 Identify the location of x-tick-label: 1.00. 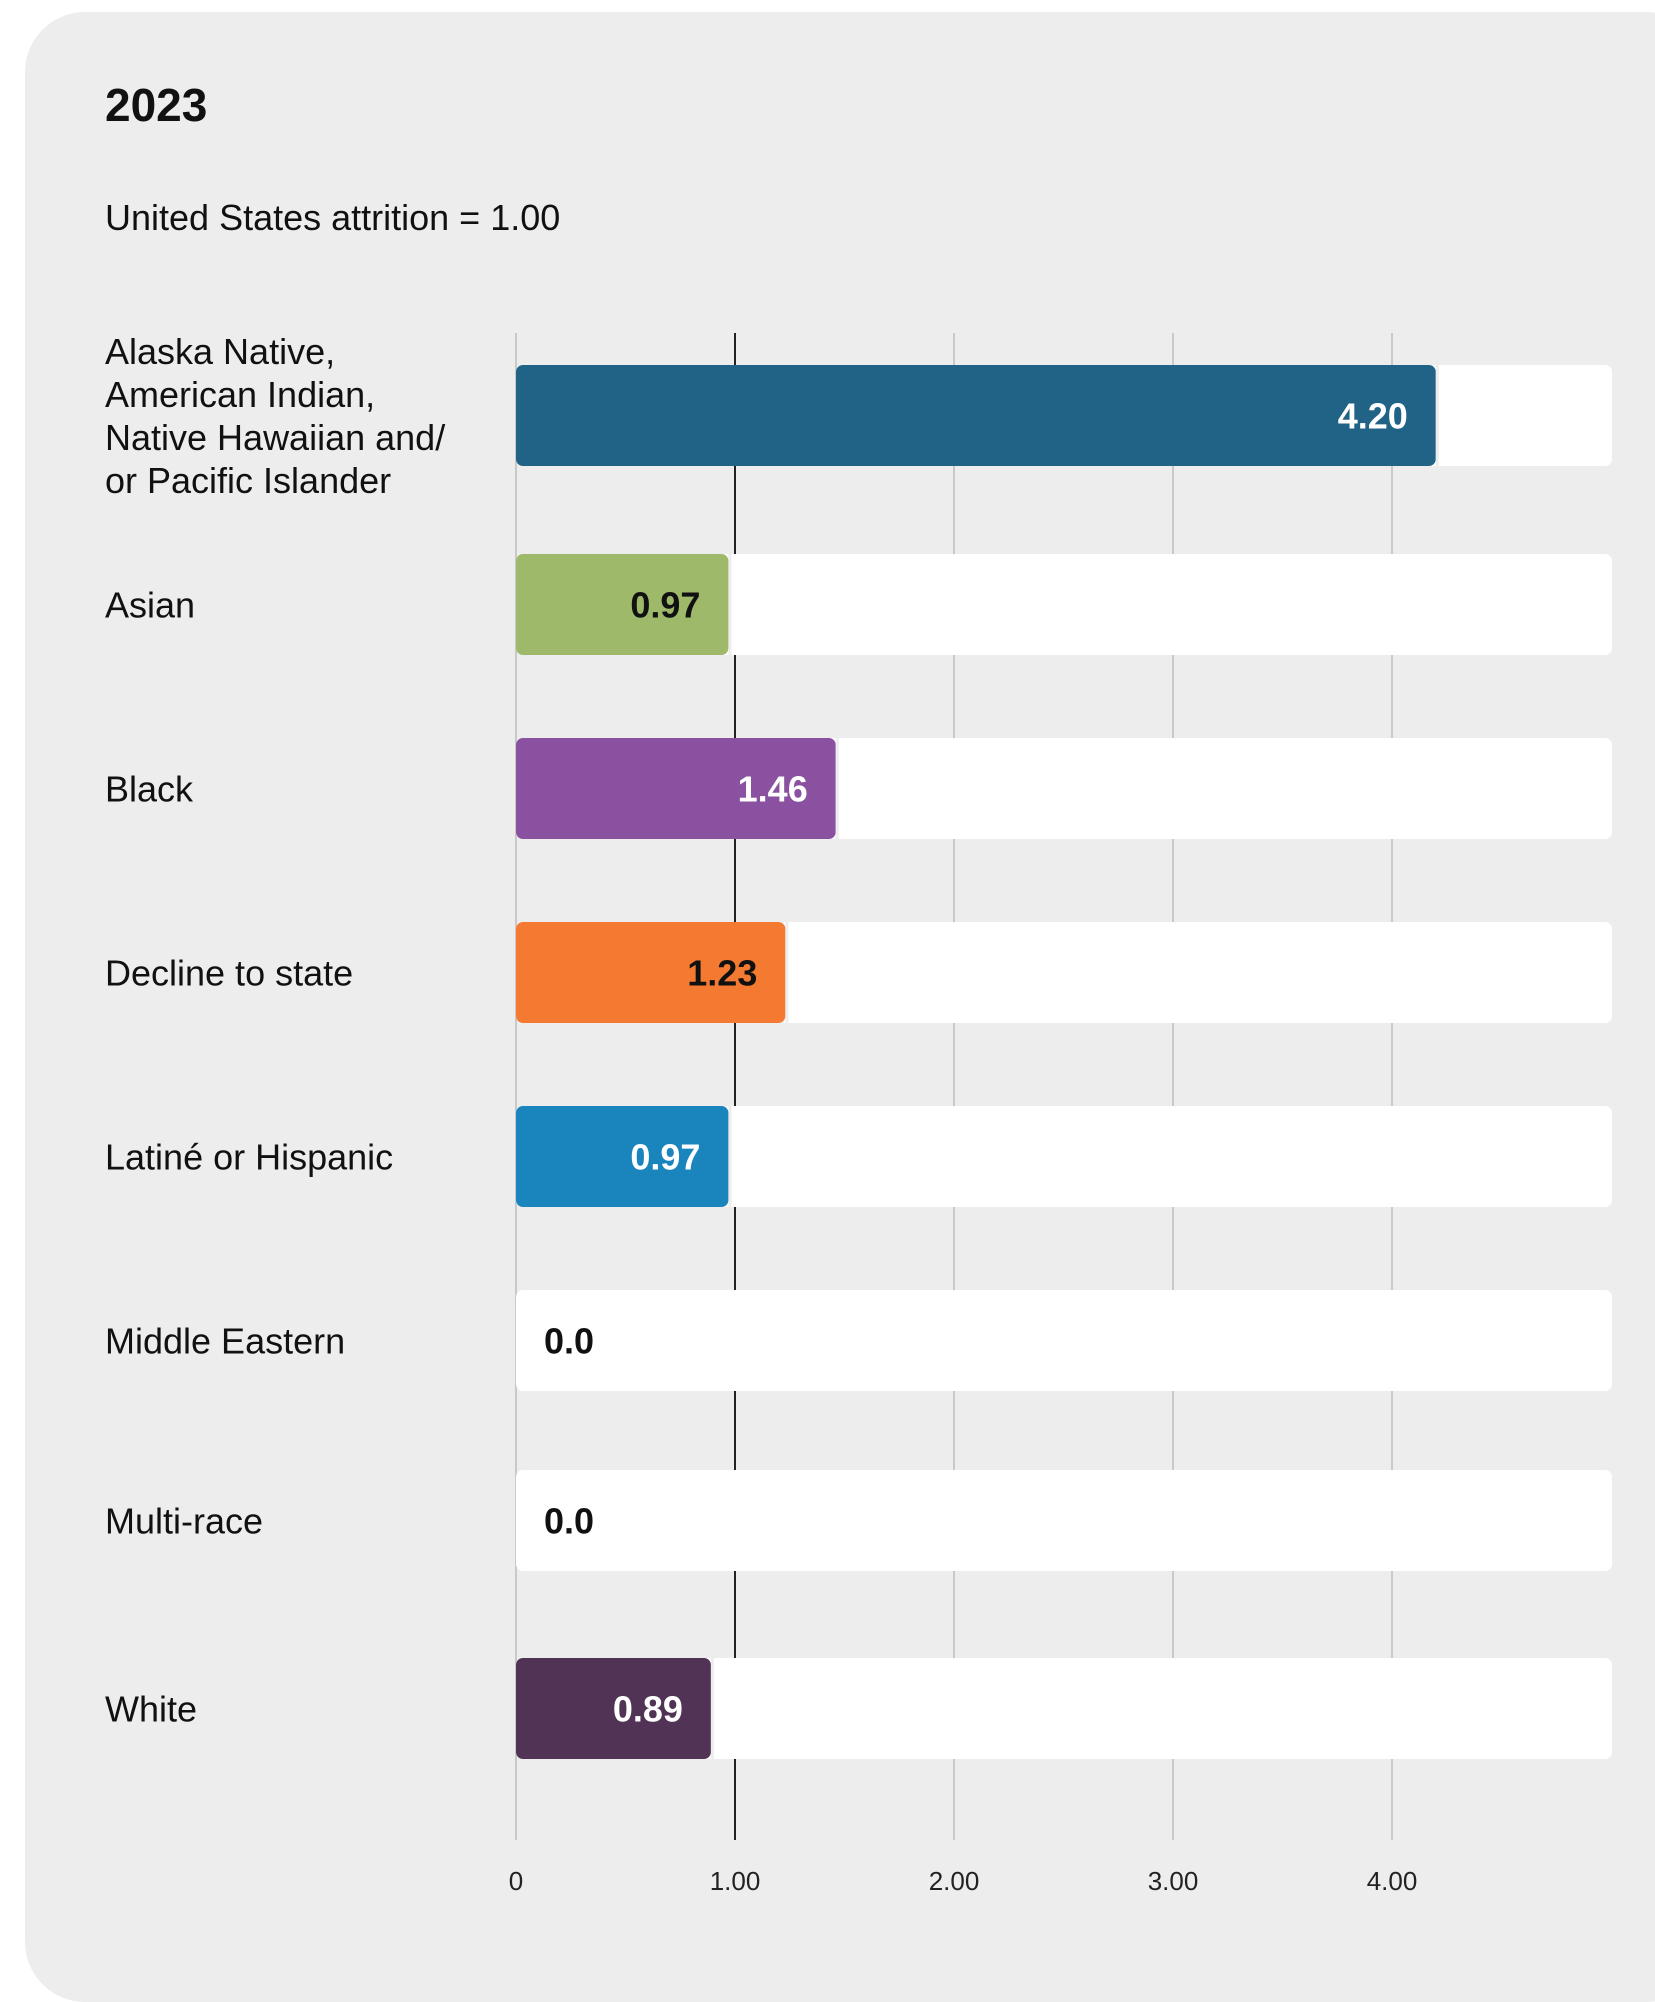
(735, 1881).